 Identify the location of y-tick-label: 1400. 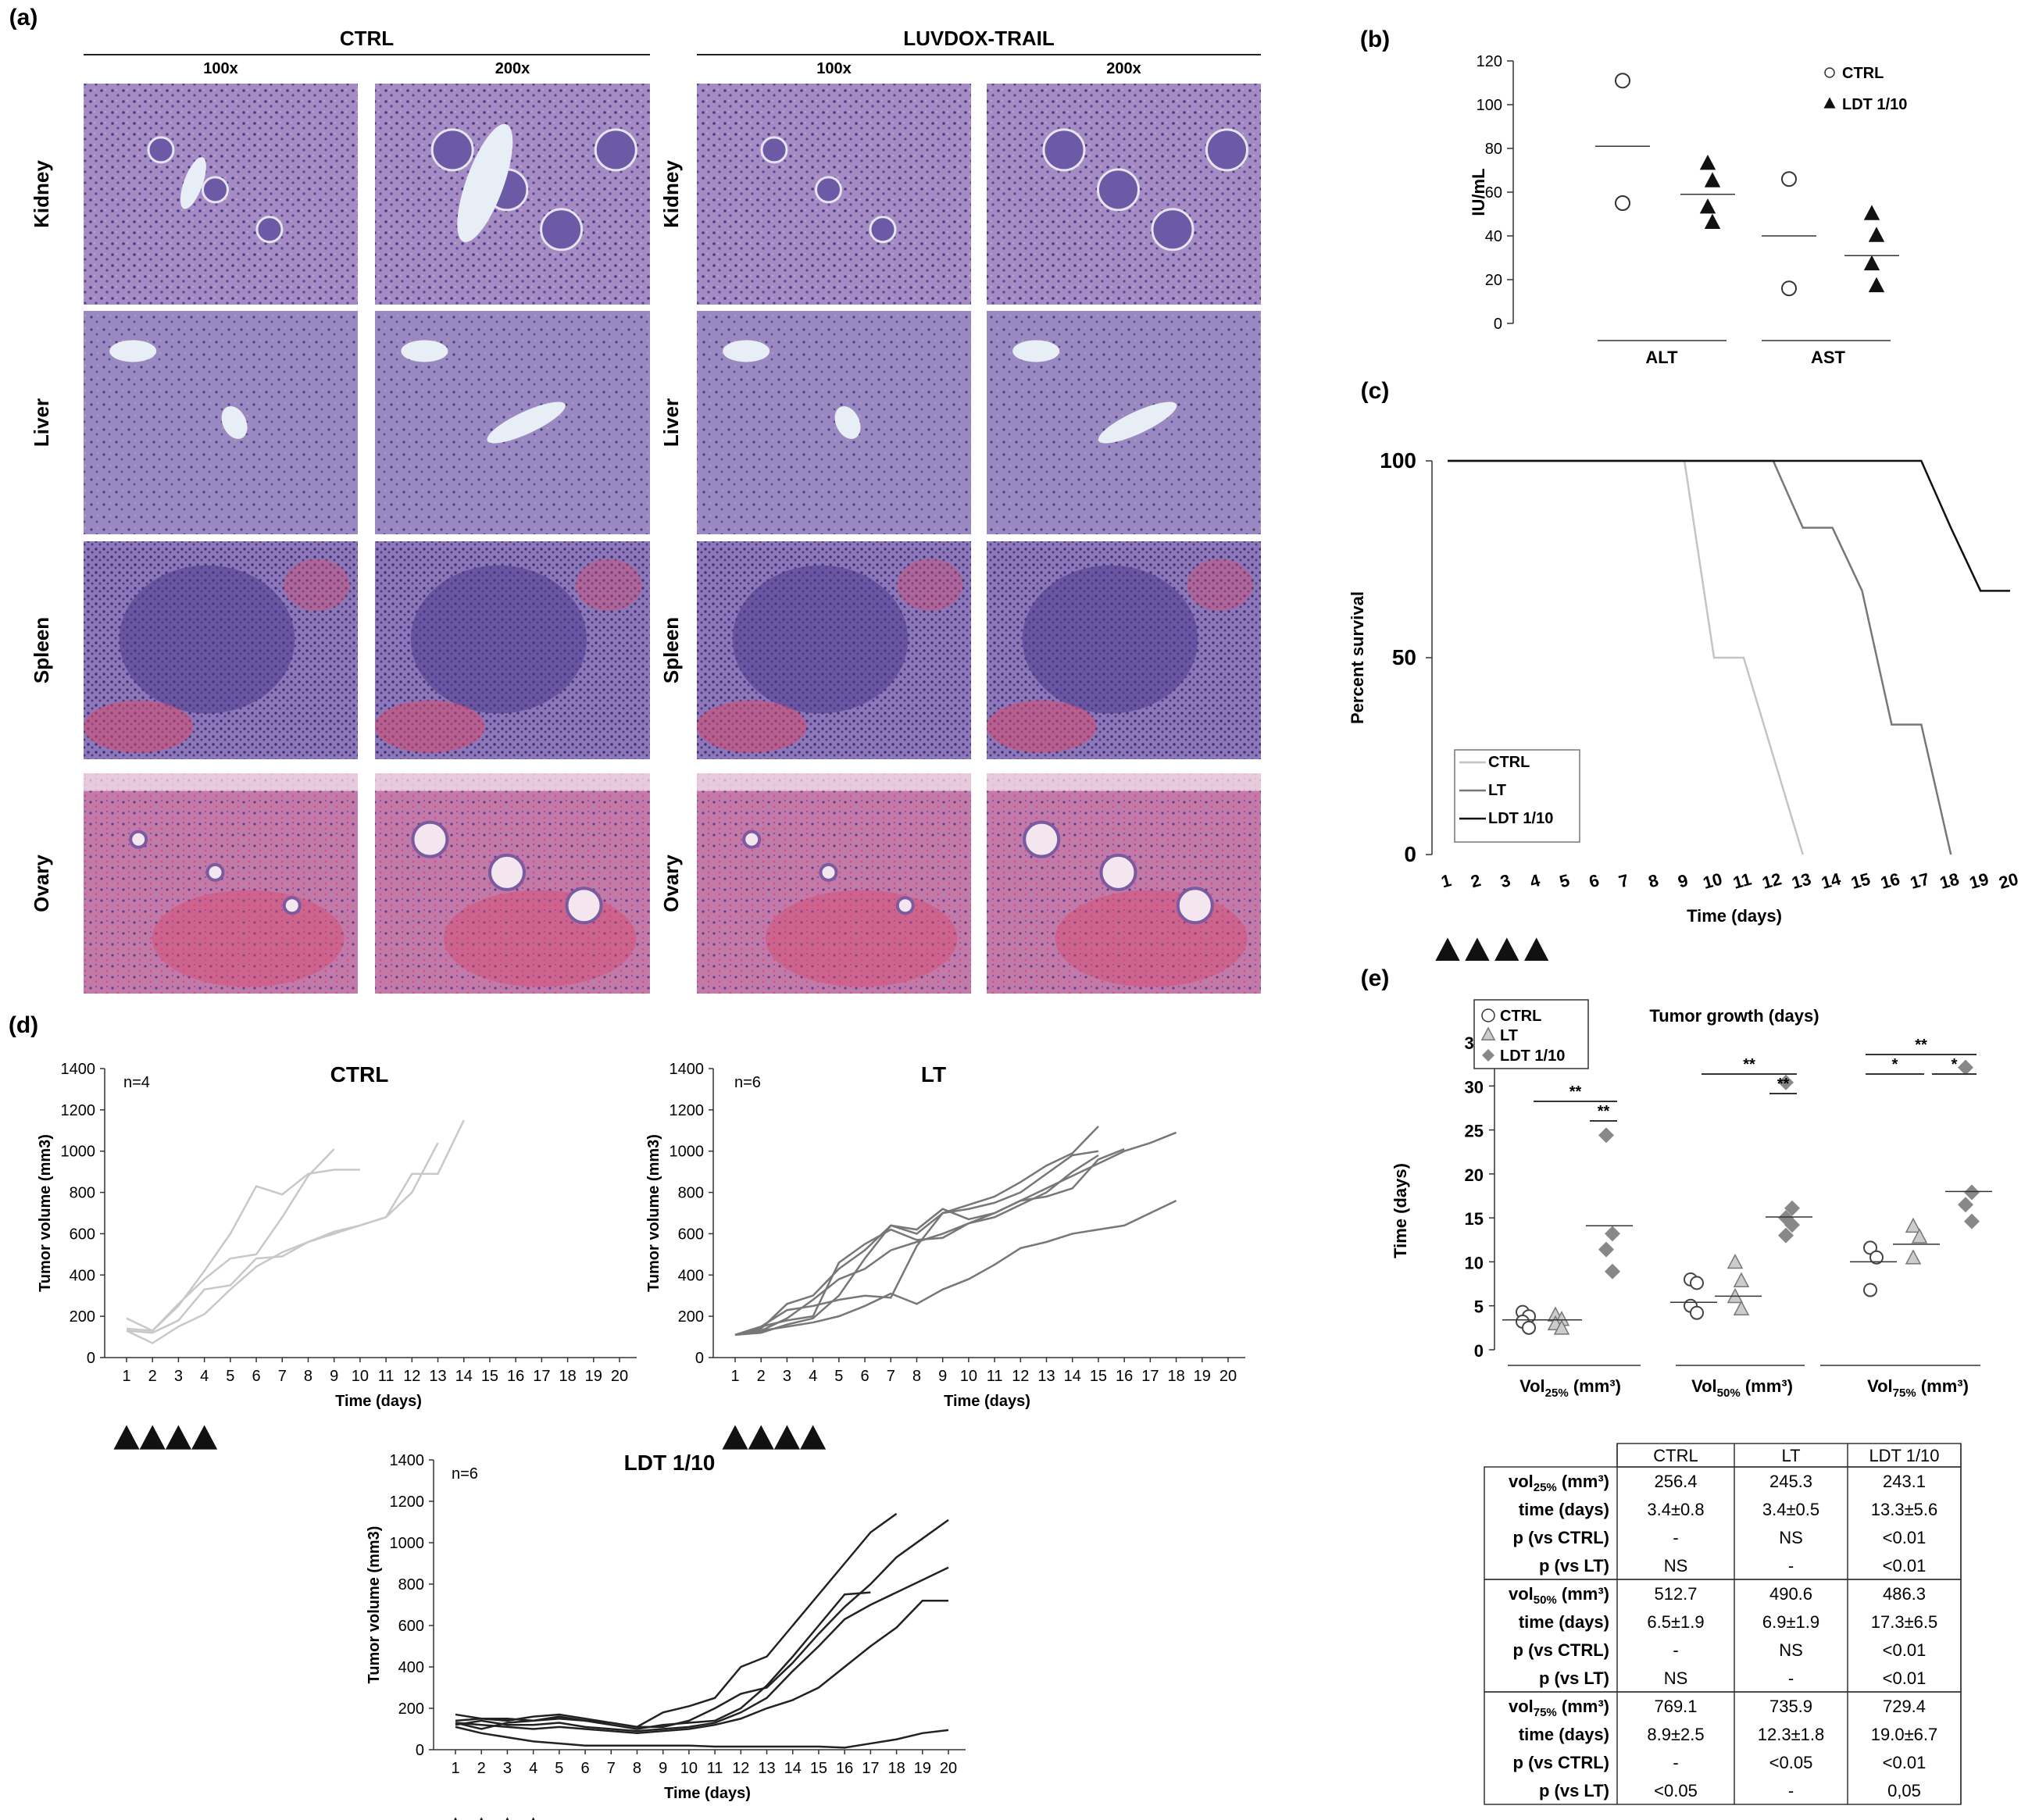
(407, 1460).